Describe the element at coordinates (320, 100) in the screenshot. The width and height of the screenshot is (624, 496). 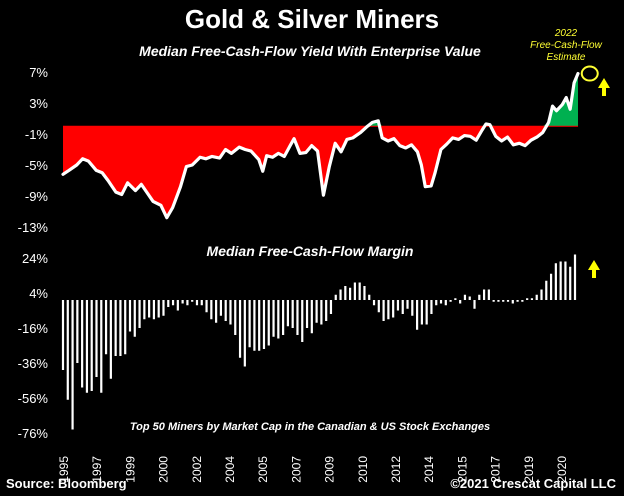
I see `positive-yield-fill` at that location.